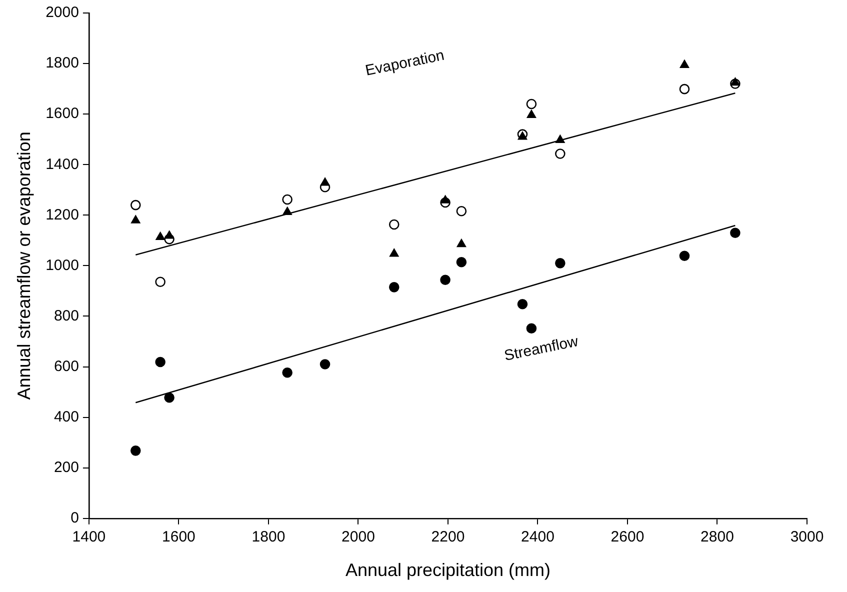 This screenshot has width=847, height=592. What do you see at coordinates (269, 537) in the screenshot?
I see `x-tick-label: 1800` at bounding box center [269, 537].